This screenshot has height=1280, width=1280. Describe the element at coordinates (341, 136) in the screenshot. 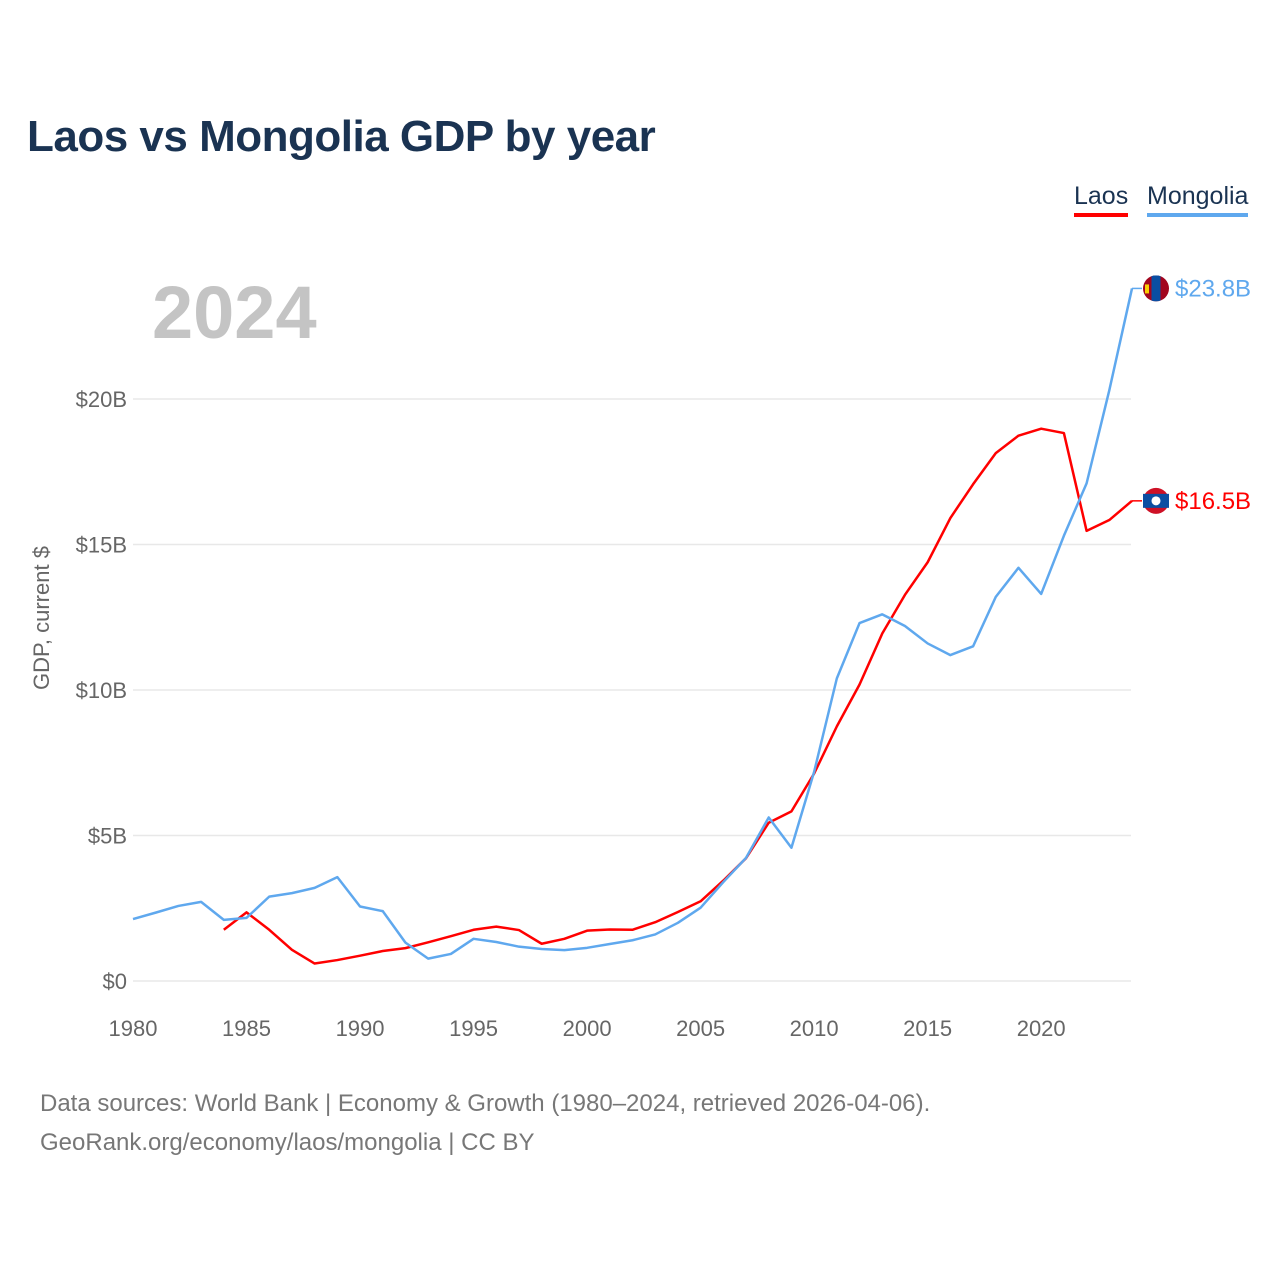

I see `chart-title: Laos vs Mongolia GDP by year` at that location.